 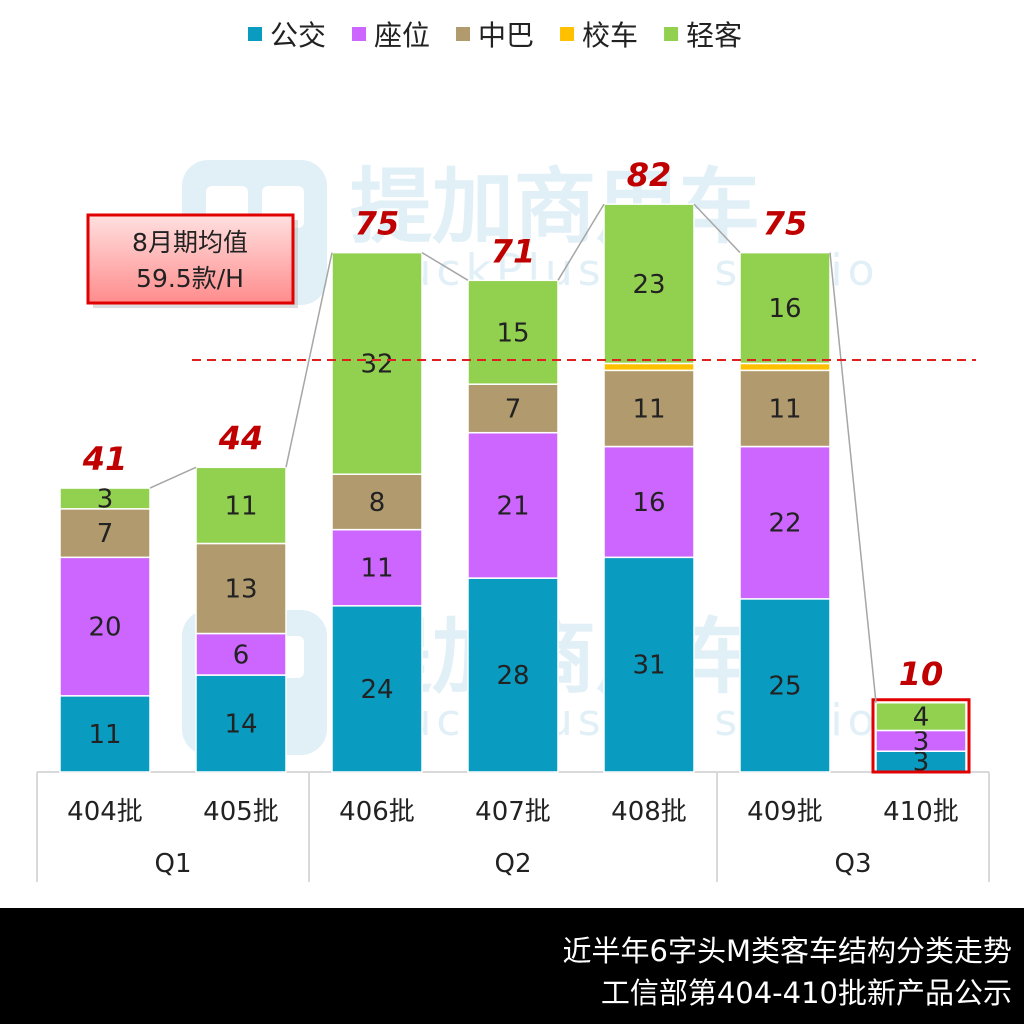 I want to click on average-annotation: 8月期均值 59.5款/H, so click(x=192, y=260).